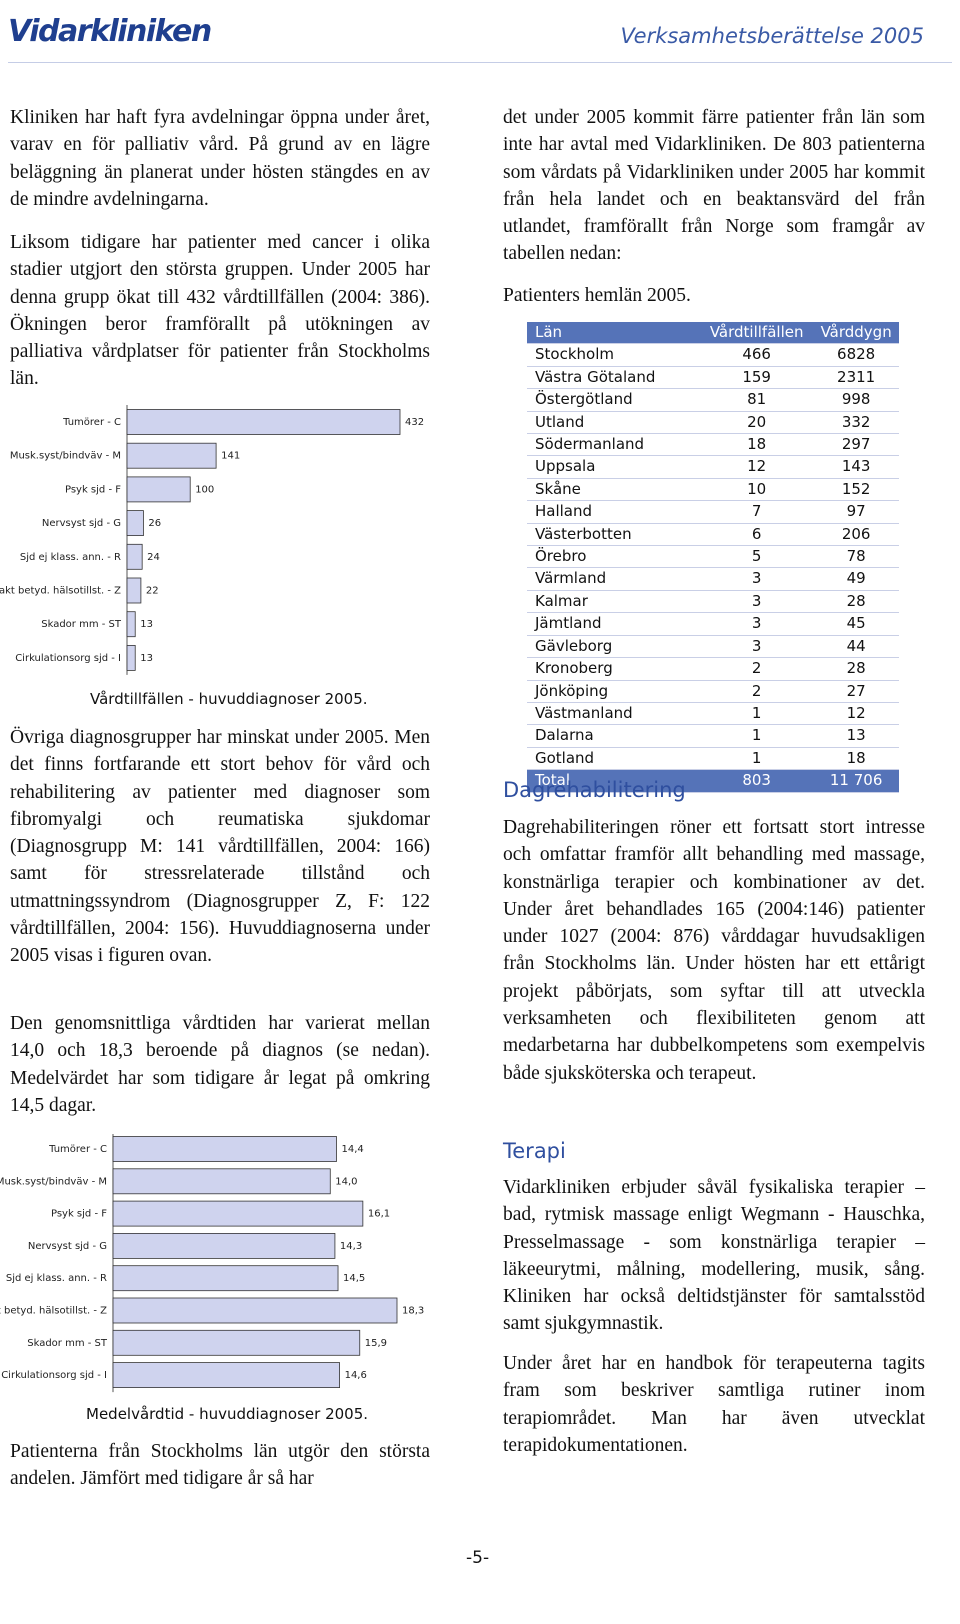  Describe the element at coordinates (204, 489) in the screenshot. I see `value-label: 100` at that location.